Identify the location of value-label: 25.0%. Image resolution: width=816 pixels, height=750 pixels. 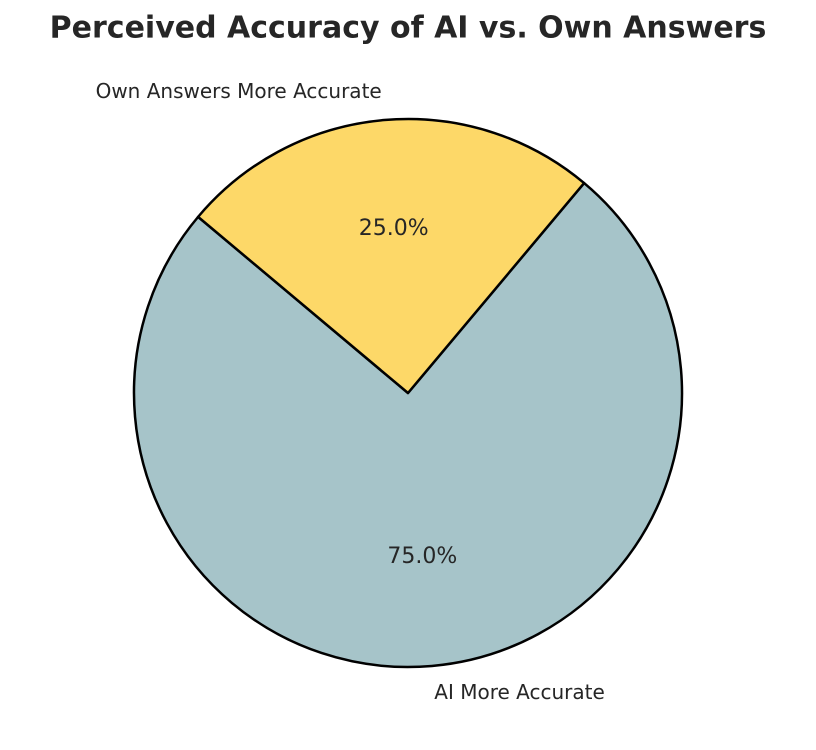
(394, 228).